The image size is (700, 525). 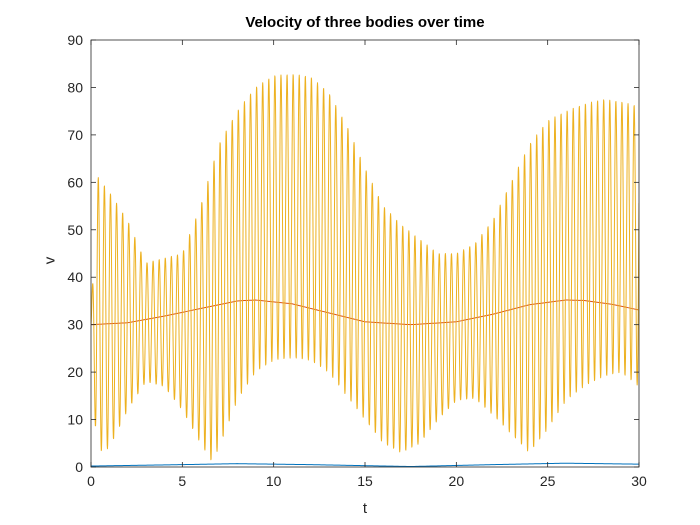 What do you see at coordinates (365, 508) in the screenshot?
I see `x-axis-label: t` at bounding box center [365, 508].